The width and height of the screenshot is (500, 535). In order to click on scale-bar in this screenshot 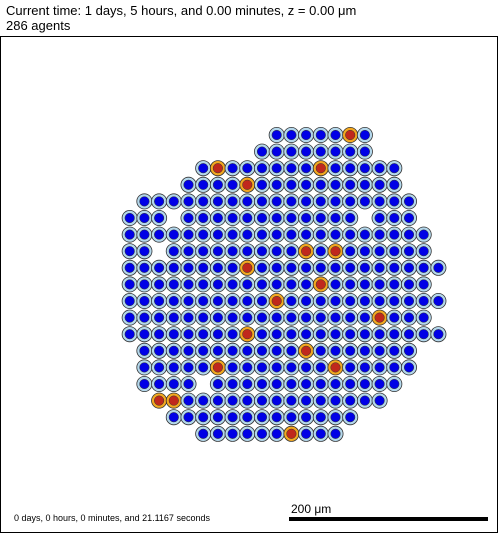, I will do `click(388, 519)`.